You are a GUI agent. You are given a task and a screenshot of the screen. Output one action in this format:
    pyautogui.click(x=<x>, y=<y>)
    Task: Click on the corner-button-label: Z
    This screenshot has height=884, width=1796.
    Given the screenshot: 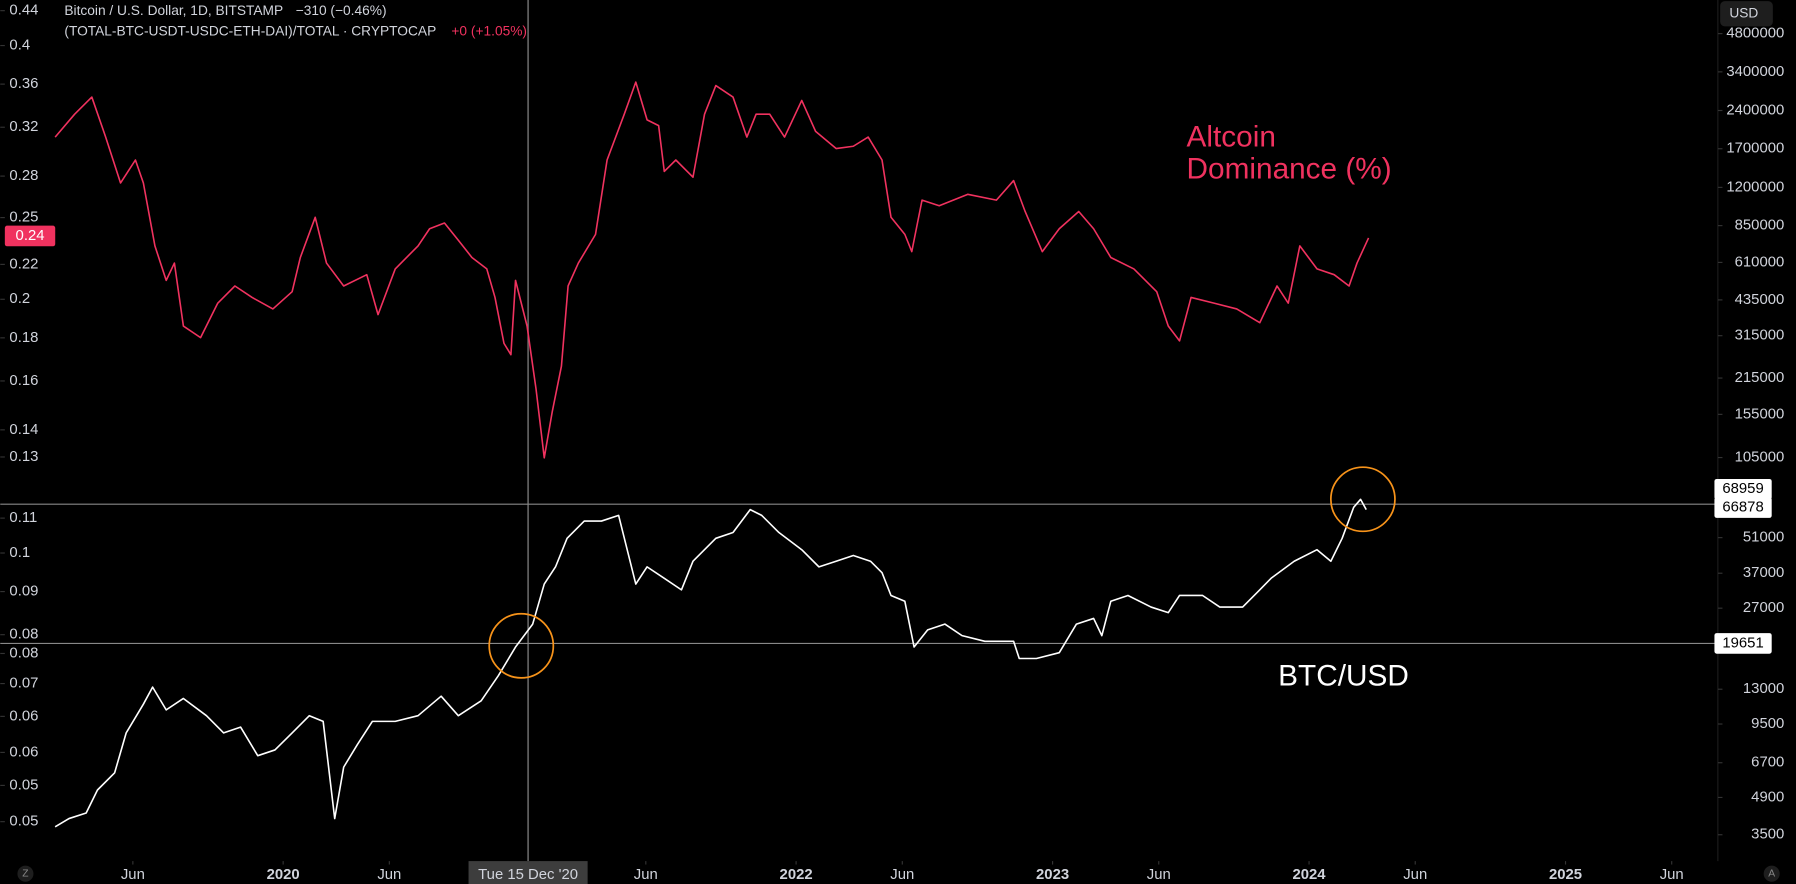 What is the action you would take?
    pyautogui.click(x=25, y=873)
    